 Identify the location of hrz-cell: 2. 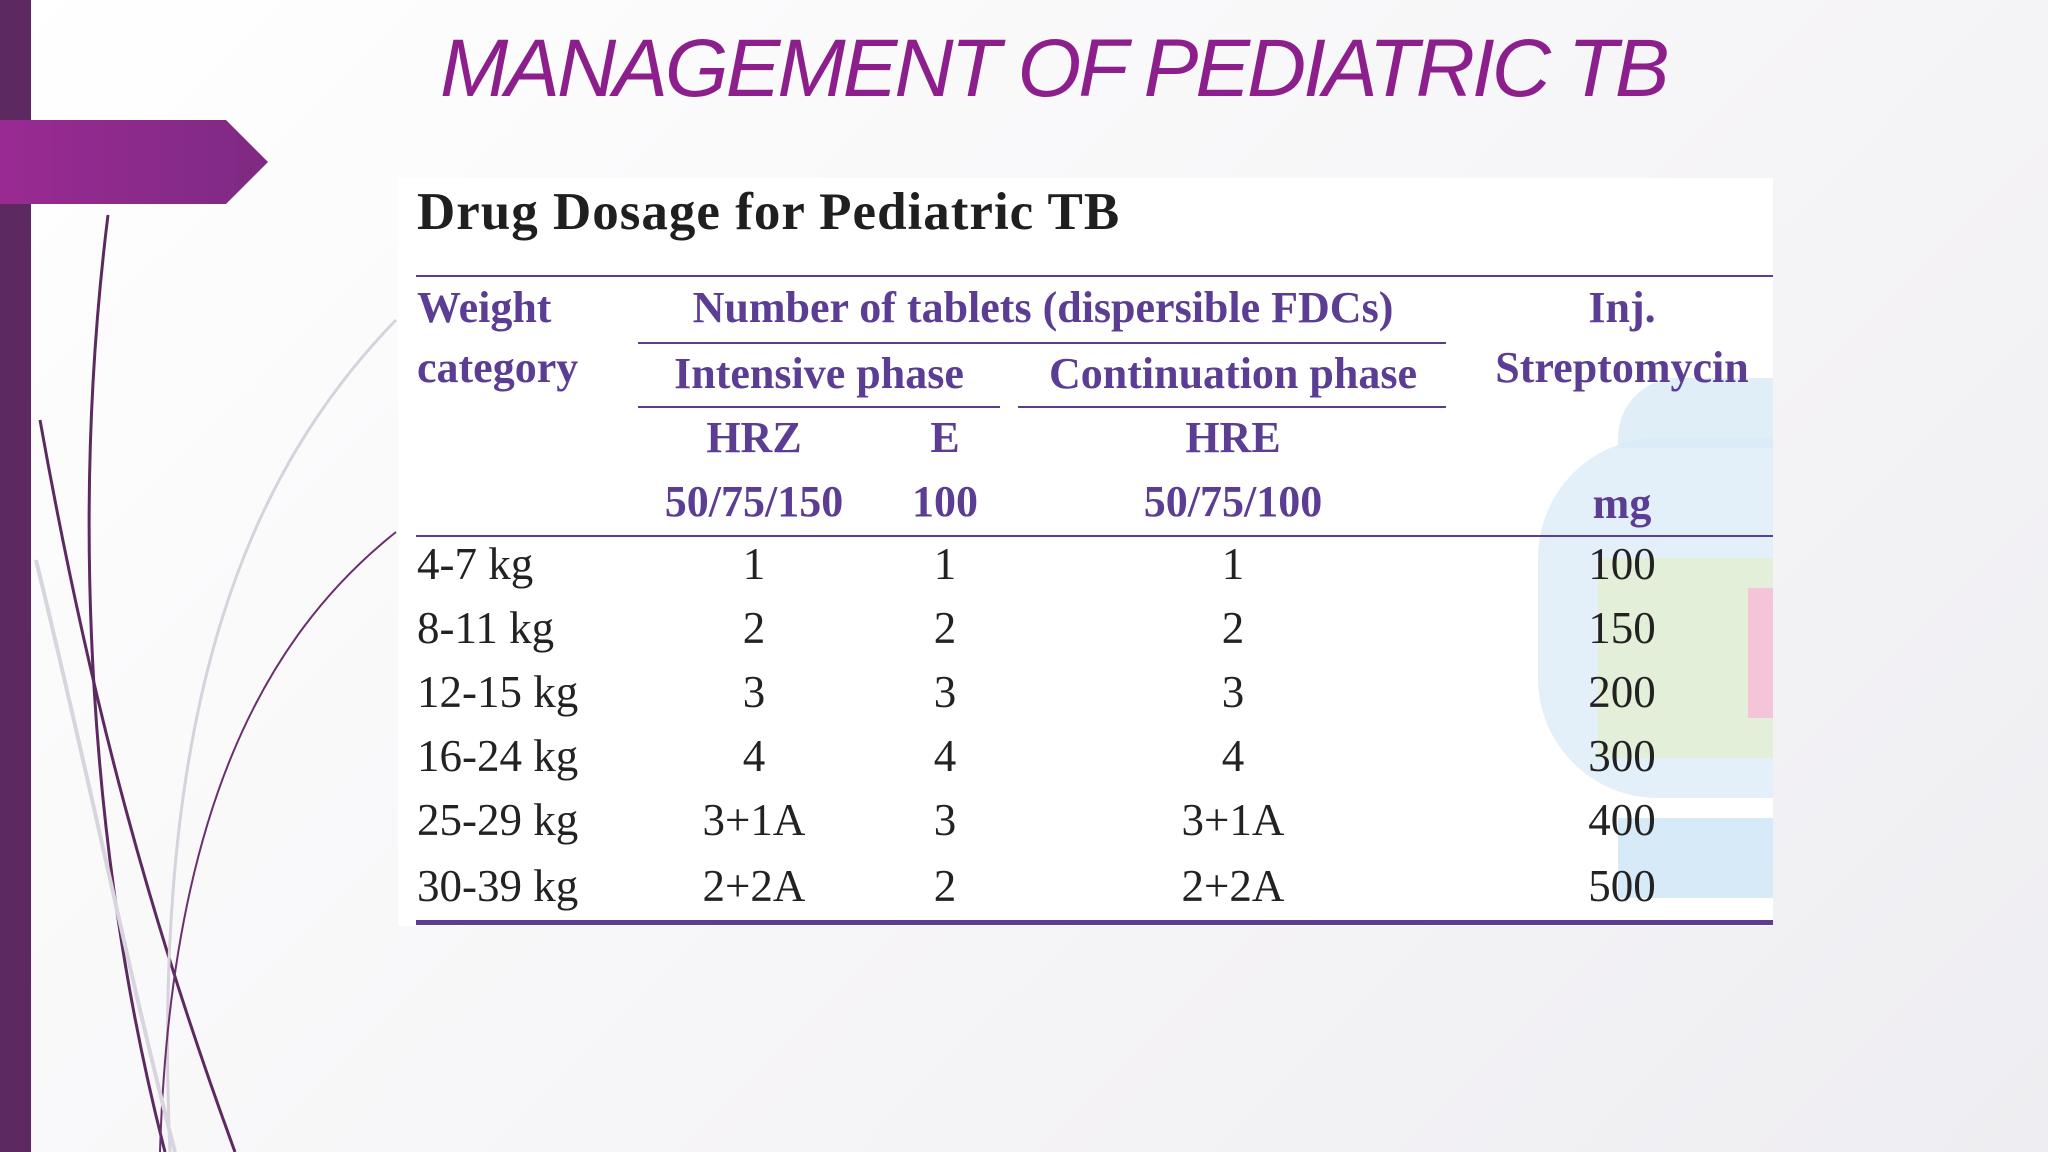
(754, 628).